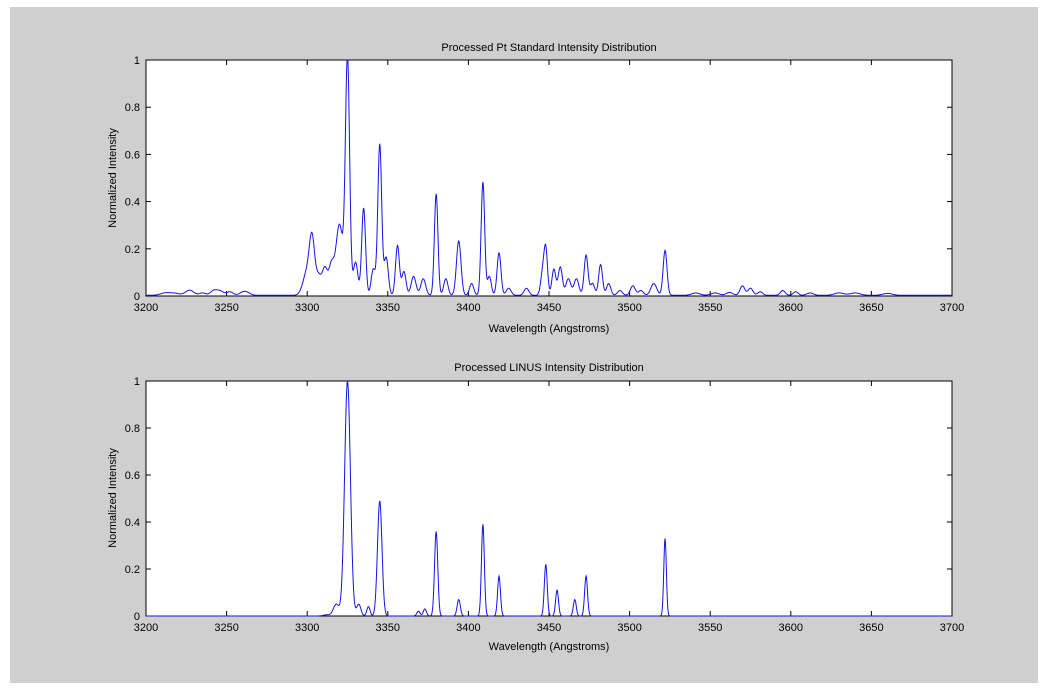 Image resolution: width=1046 pixels, height=690 pixels. Describe the element at coordinates (468, 308) in the screenshot. I see `top-x-tick-label: 3400` at that location.